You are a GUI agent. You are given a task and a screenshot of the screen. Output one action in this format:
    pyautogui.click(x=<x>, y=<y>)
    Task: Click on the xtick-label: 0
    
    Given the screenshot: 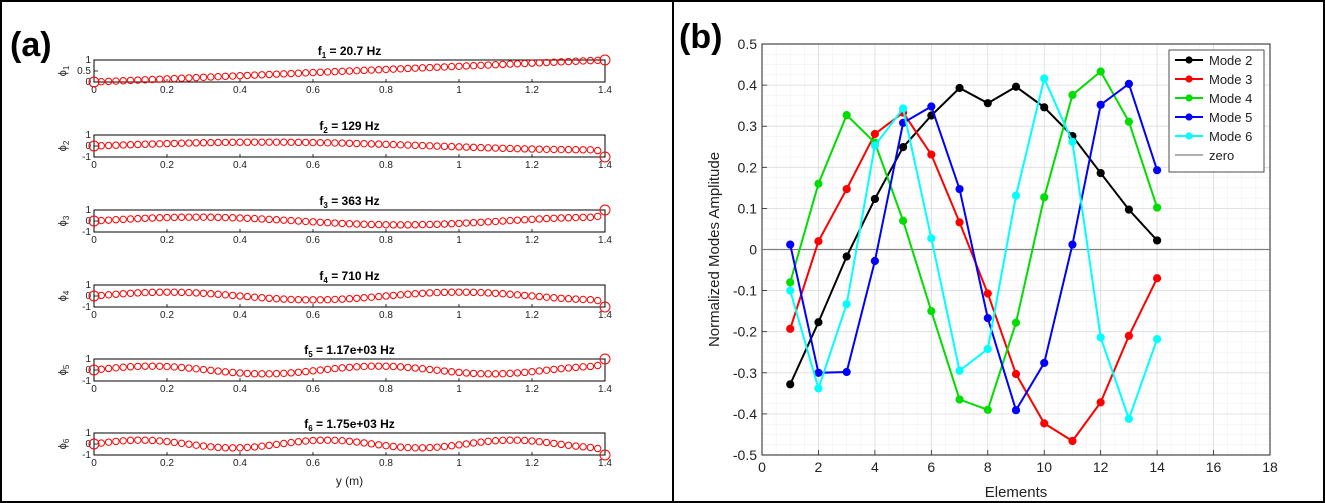 What is the action you would take?
    pyautogui.click(x=94, y=463)
    